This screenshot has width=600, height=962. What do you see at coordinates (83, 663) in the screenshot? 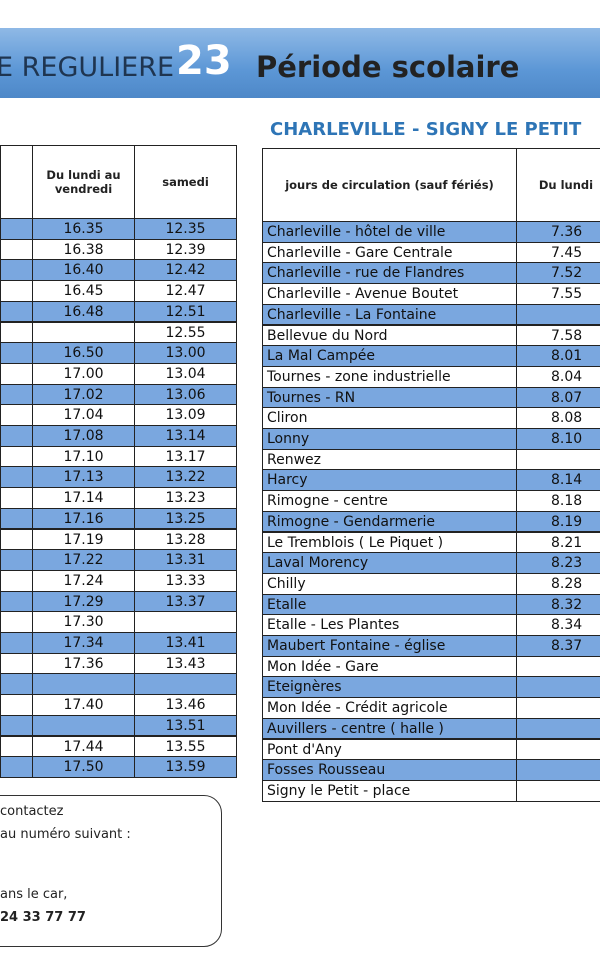
I see `left-time: 17.36` at bounding box center [83, 663].